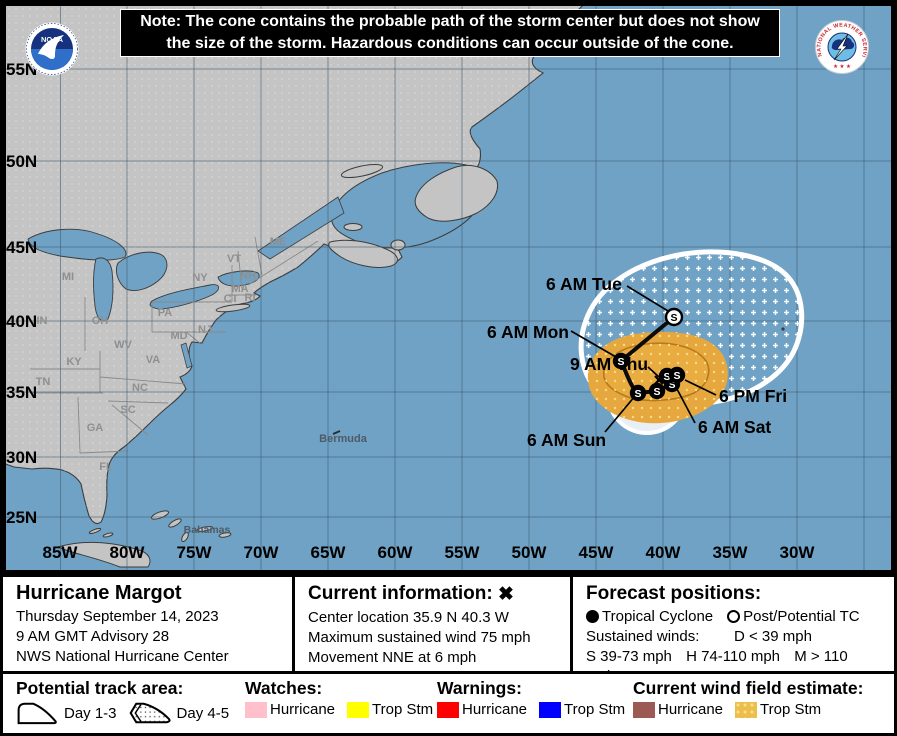 This screenshot has height=736, width=897. What do you see at coordinates (284, 688) in the screenshot?
I see `watches-heading: Watches:` at bounding box center [284, 688].